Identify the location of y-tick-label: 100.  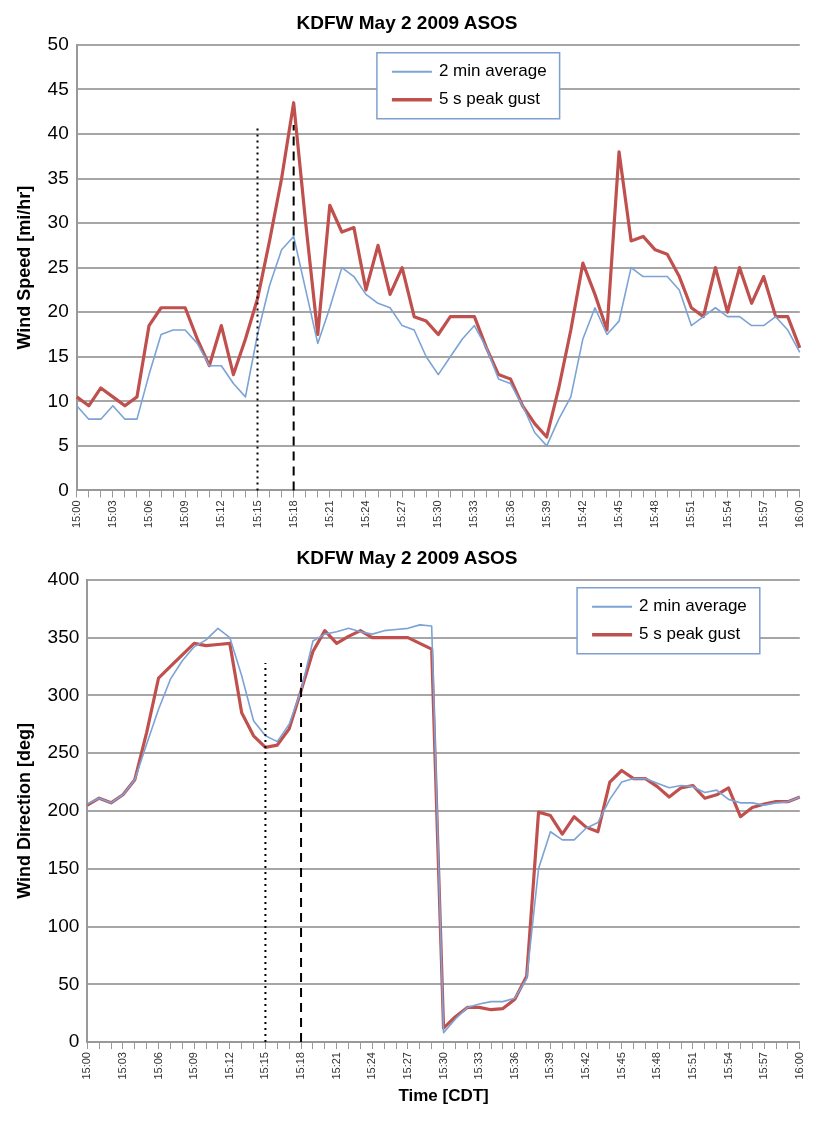
(63, 925).